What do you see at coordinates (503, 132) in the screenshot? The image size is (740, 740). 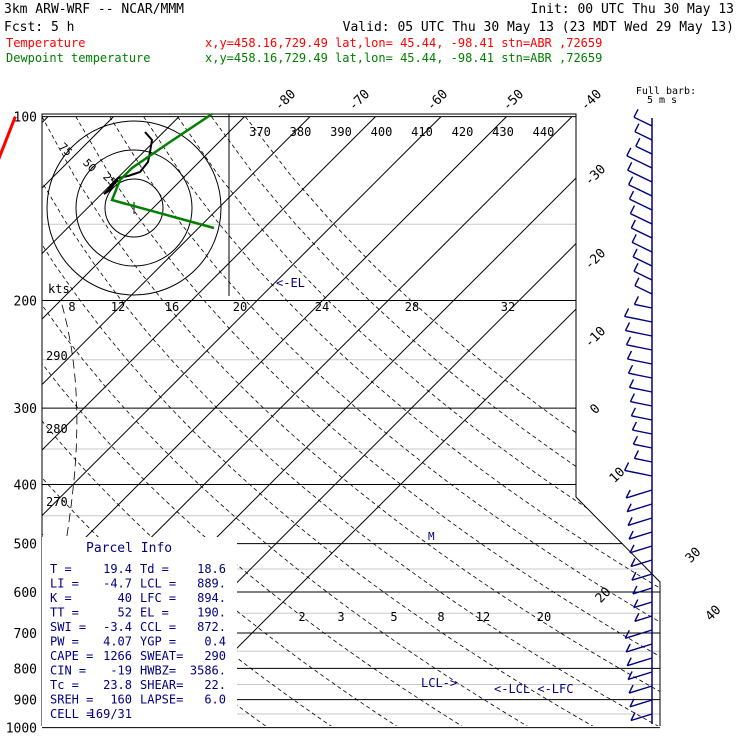 I see `theta-label: 430` at bounding box center [503, 132].